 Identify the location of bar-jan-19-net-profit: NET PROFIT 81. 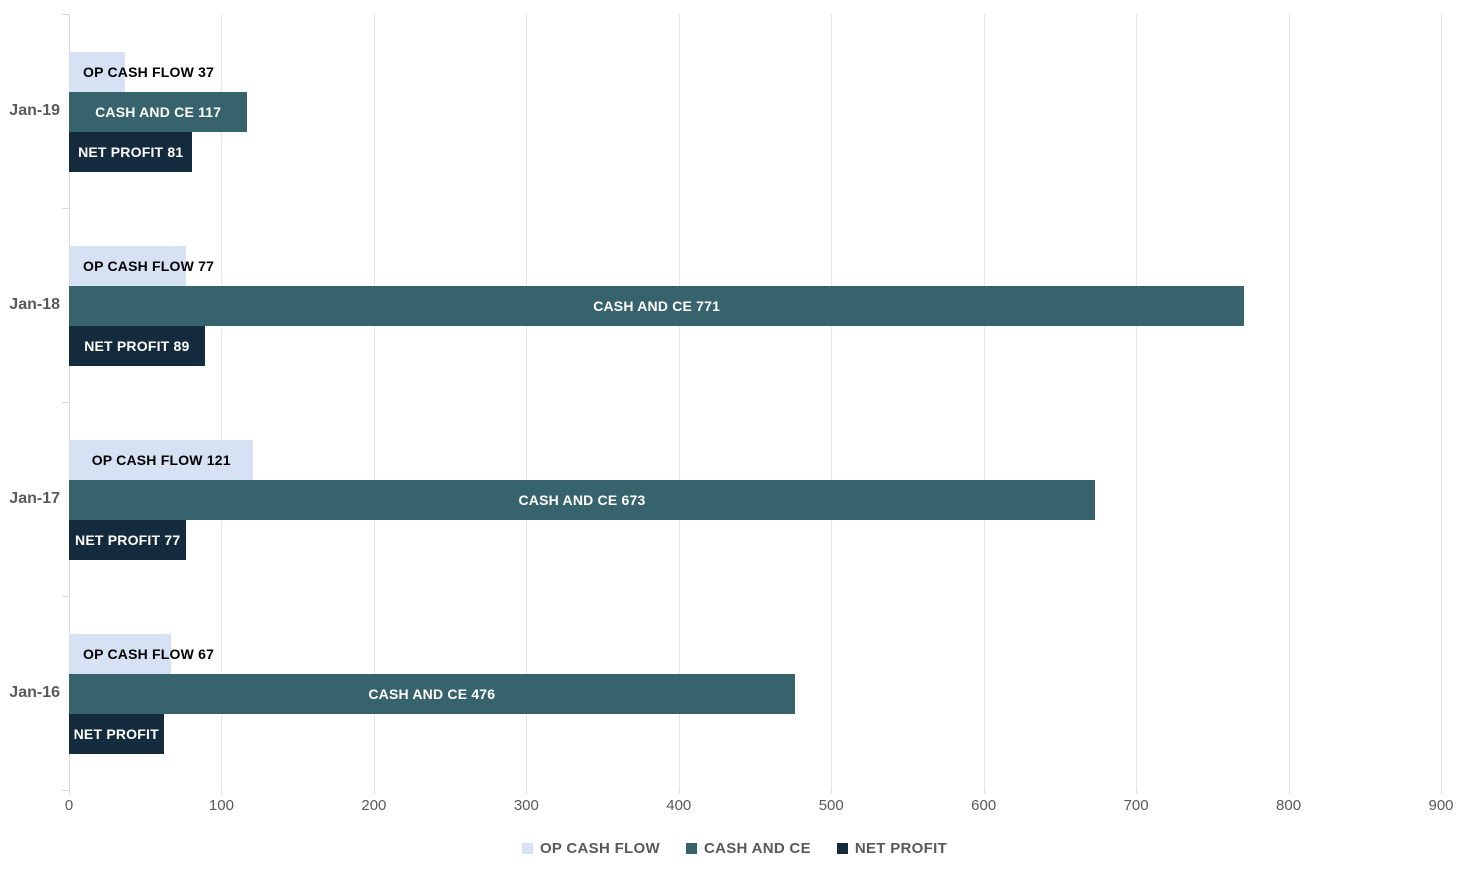
(131, 152).